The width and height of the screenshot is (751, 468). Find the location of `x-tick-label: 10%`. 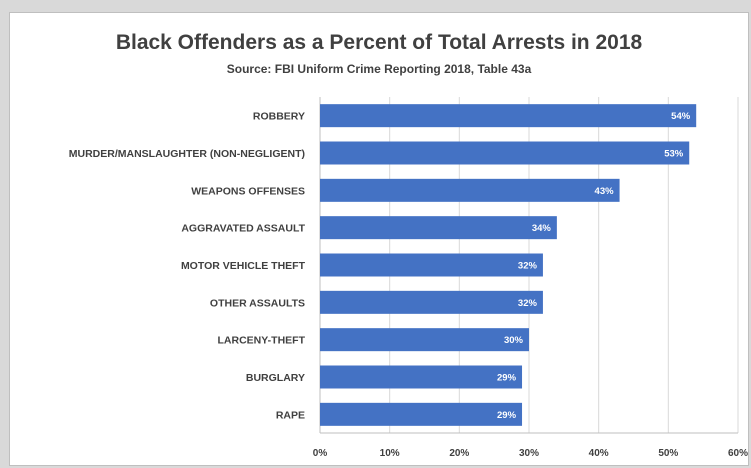

x-tick-label: 10% is located at coordinates (390, 453).